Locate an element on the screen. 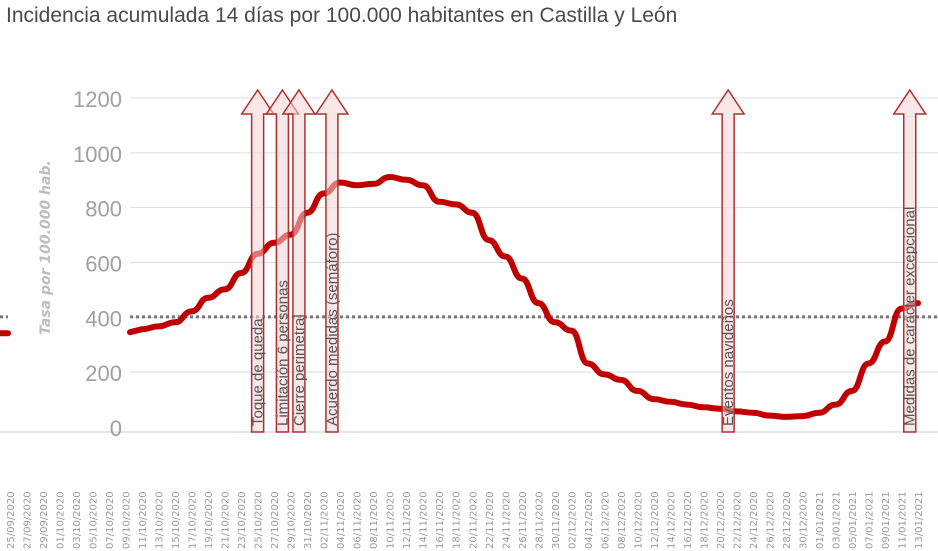  x-tick-label: 24/12/2020 is located at coordinates (754, 520).